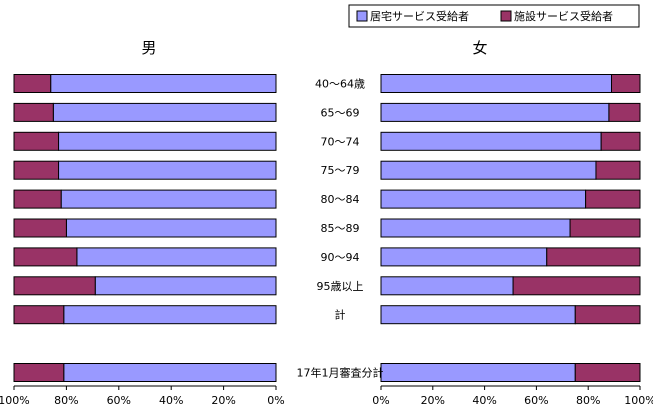 The height and width of the screenshot is (410, 653). What do you see at coordinates (419, 16) in the screenshot?
I see `legend-label-home: 居宅サービス受給者` at bounding box center [419, 16].